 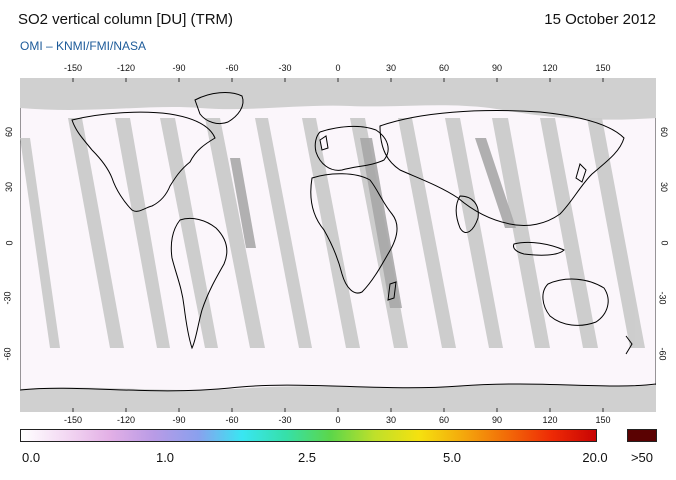 What do you see at coordinates (444, 420) in the screenshot?
I see `lon-tick-bottom: 60` at bounding box center [444, 420].